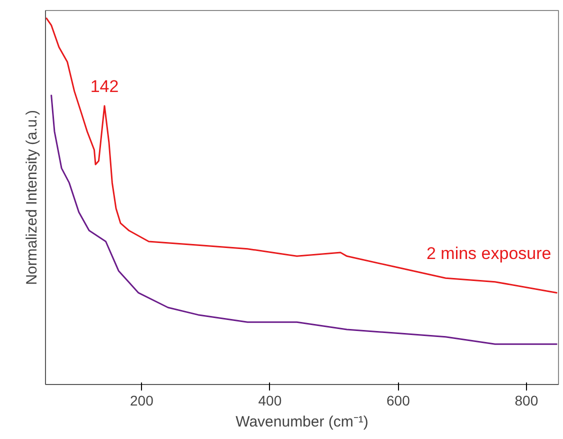 The width and height of the screenshot is (563, 439). Describe the element at coordinates (32, 198) in the screenshot. I see `y-axis-title: Normalized Intensity (a.u.)` at that location.